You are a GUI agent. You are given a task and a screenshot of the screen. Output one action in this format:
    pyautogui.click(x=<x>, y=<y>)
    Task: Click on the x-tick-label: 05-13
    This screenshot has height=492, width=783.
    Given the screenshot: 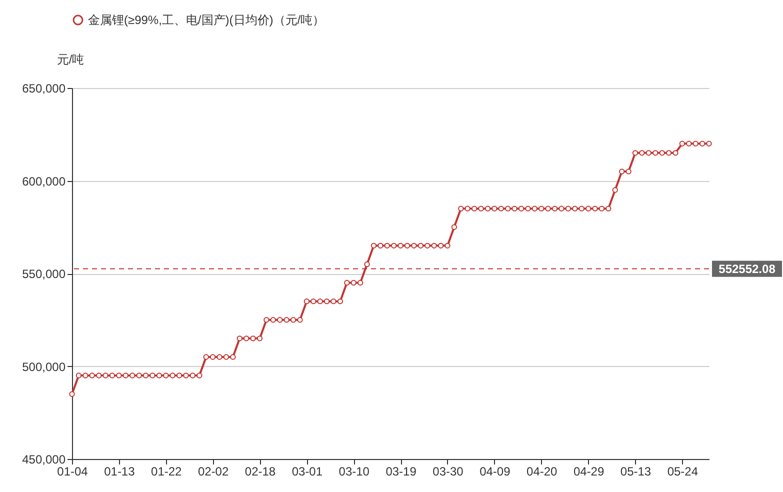 What is the action you would take?
    pyautogui.click(x=636, y=471)
    